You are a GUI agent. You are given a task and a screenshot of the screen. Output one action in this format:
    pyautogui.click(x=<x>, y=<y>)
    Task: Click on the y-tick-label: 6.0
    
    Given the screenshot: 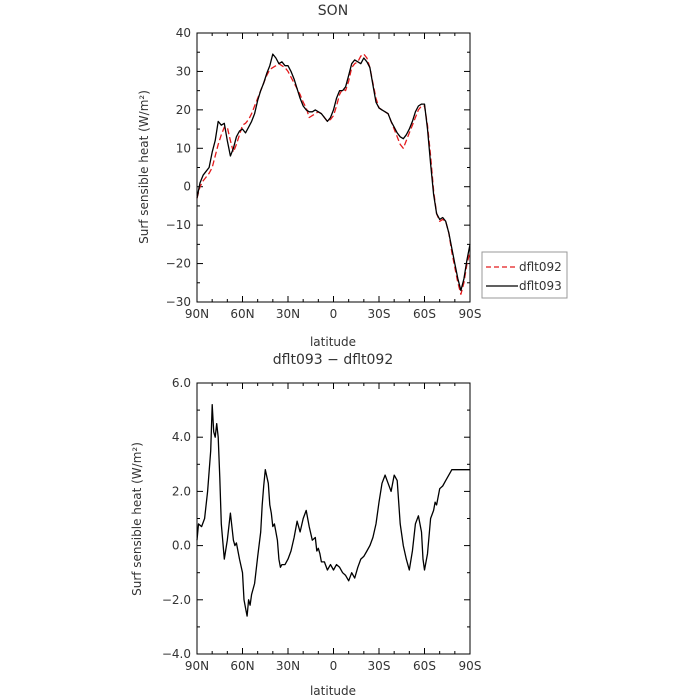 What is the action you would take?
    pyautogui.click(x=181, y=383)
    